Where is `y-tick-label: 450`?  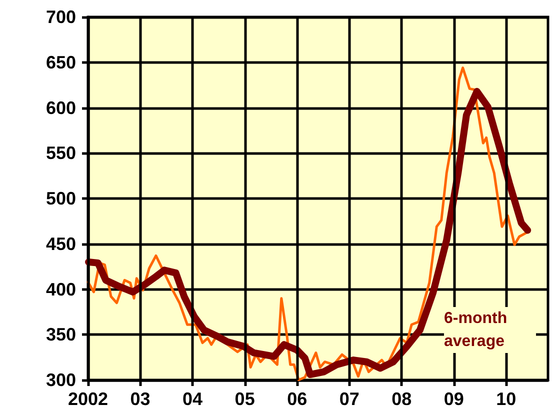 y-tick-label: 450 is located at coordinates (61, 244).